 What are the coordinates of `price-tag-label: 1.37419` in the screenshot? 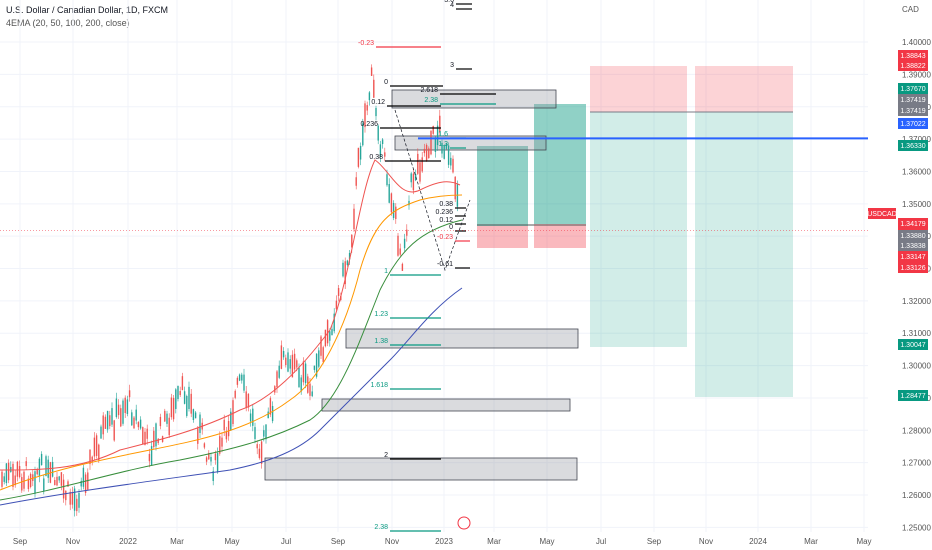 It's located at (912, 100).